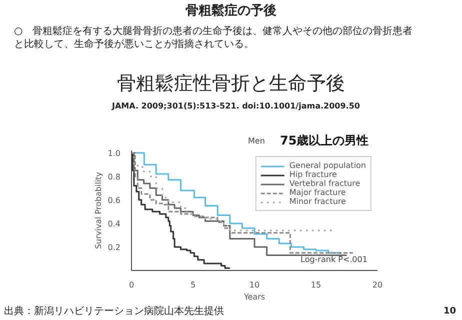 This screenshot has width=462, height=320. Describe the element at coordinates (114, 200) in the screenshot. I see `y-tick-label: 0.6` at that location.